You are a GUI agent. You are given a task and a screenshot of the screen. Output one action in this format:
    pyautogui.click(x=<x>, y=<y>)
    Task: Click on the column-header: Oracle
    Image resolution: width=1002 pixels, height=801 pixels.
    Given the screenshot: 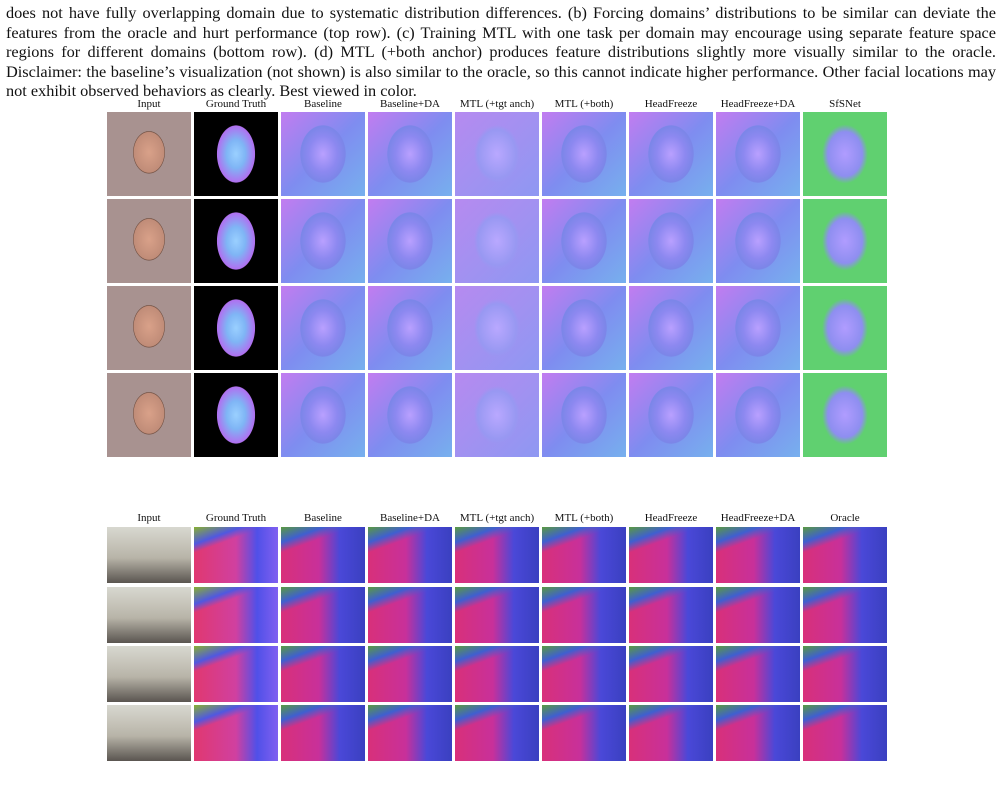 What is the action you would take?
    pyautogui.click(x=845, y=518)
    